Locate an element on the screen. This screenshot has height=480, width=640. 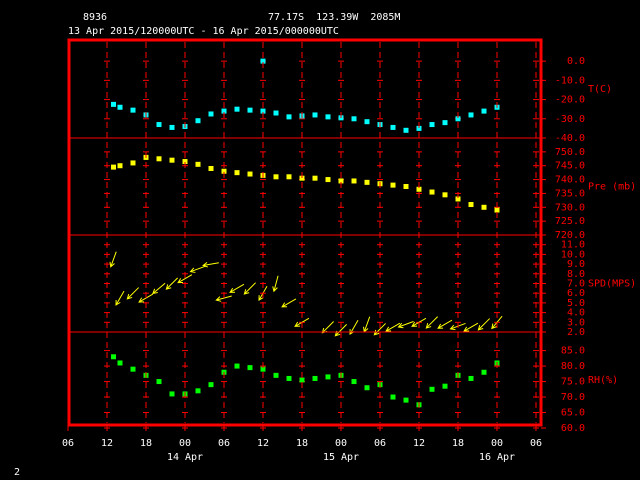
station-location: 77.17S 123.39W 2085M is located at coordinates (334, 17).